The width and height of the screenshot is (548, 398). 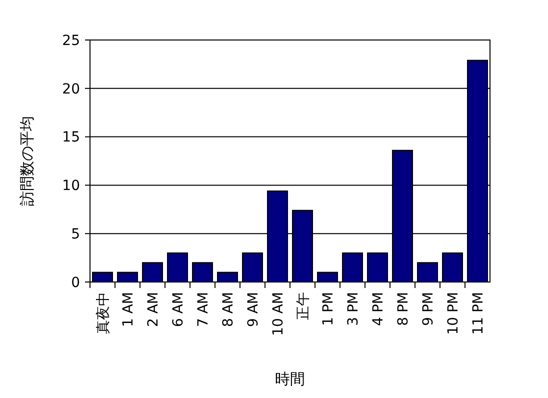 What do you see at coordinates (128, 310) in the screenshot?
I see `x-tick-label: 1 AM` at bounding box center [128, 310].